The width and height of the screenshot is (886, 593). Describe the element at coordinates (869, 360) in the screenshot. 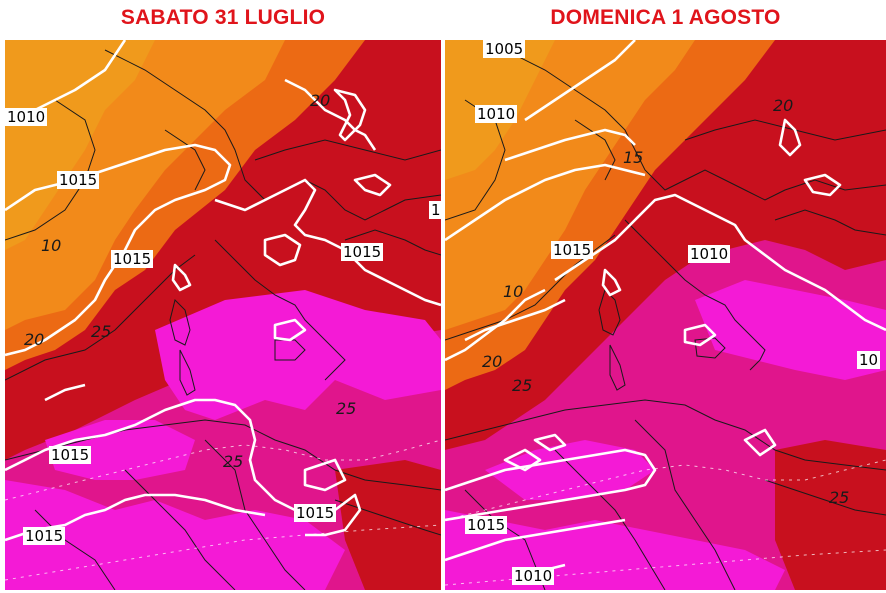

I see `pressure-label: 10` at that location.